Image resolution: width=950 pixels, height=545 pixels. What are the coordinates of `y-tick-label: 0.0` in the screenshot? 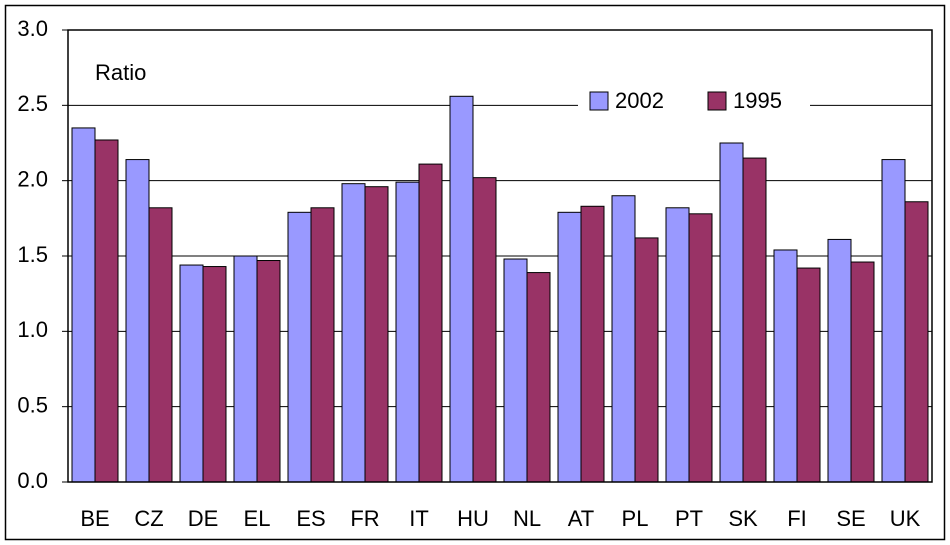 It's located at (32, 480).